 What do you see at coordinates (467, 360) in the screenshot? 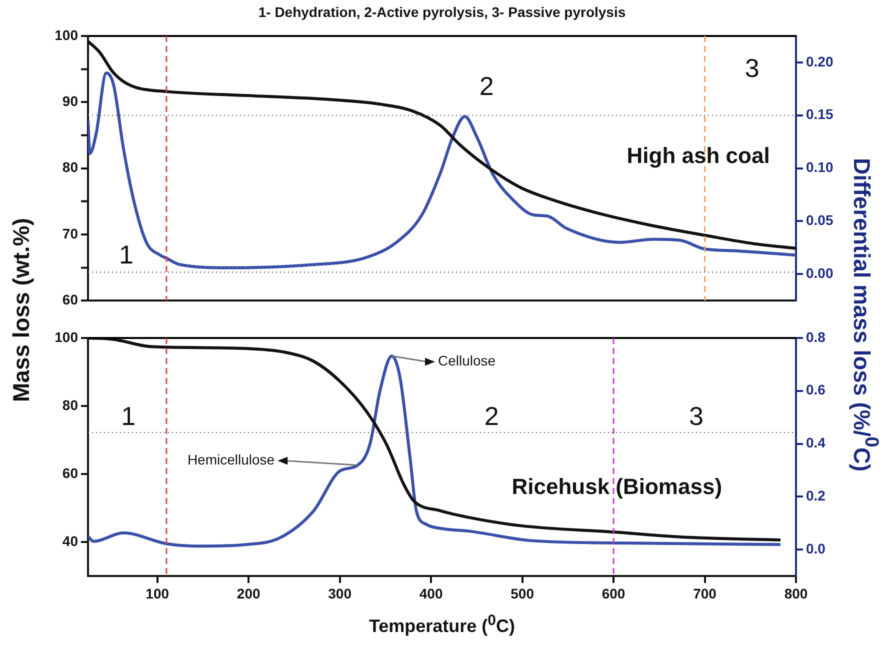
I see `annotation: Cellulose` at bounding box center [467, 360].